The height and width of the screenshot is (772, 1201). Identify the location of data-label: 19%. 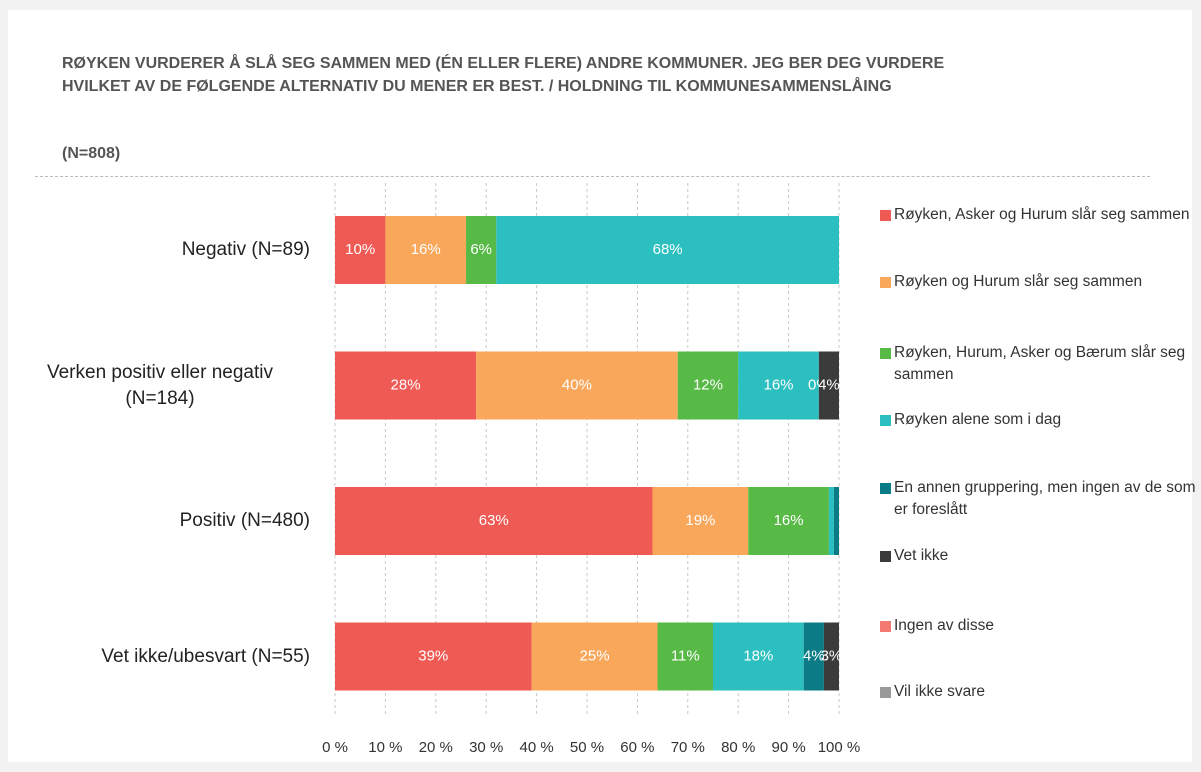
(700, 520).